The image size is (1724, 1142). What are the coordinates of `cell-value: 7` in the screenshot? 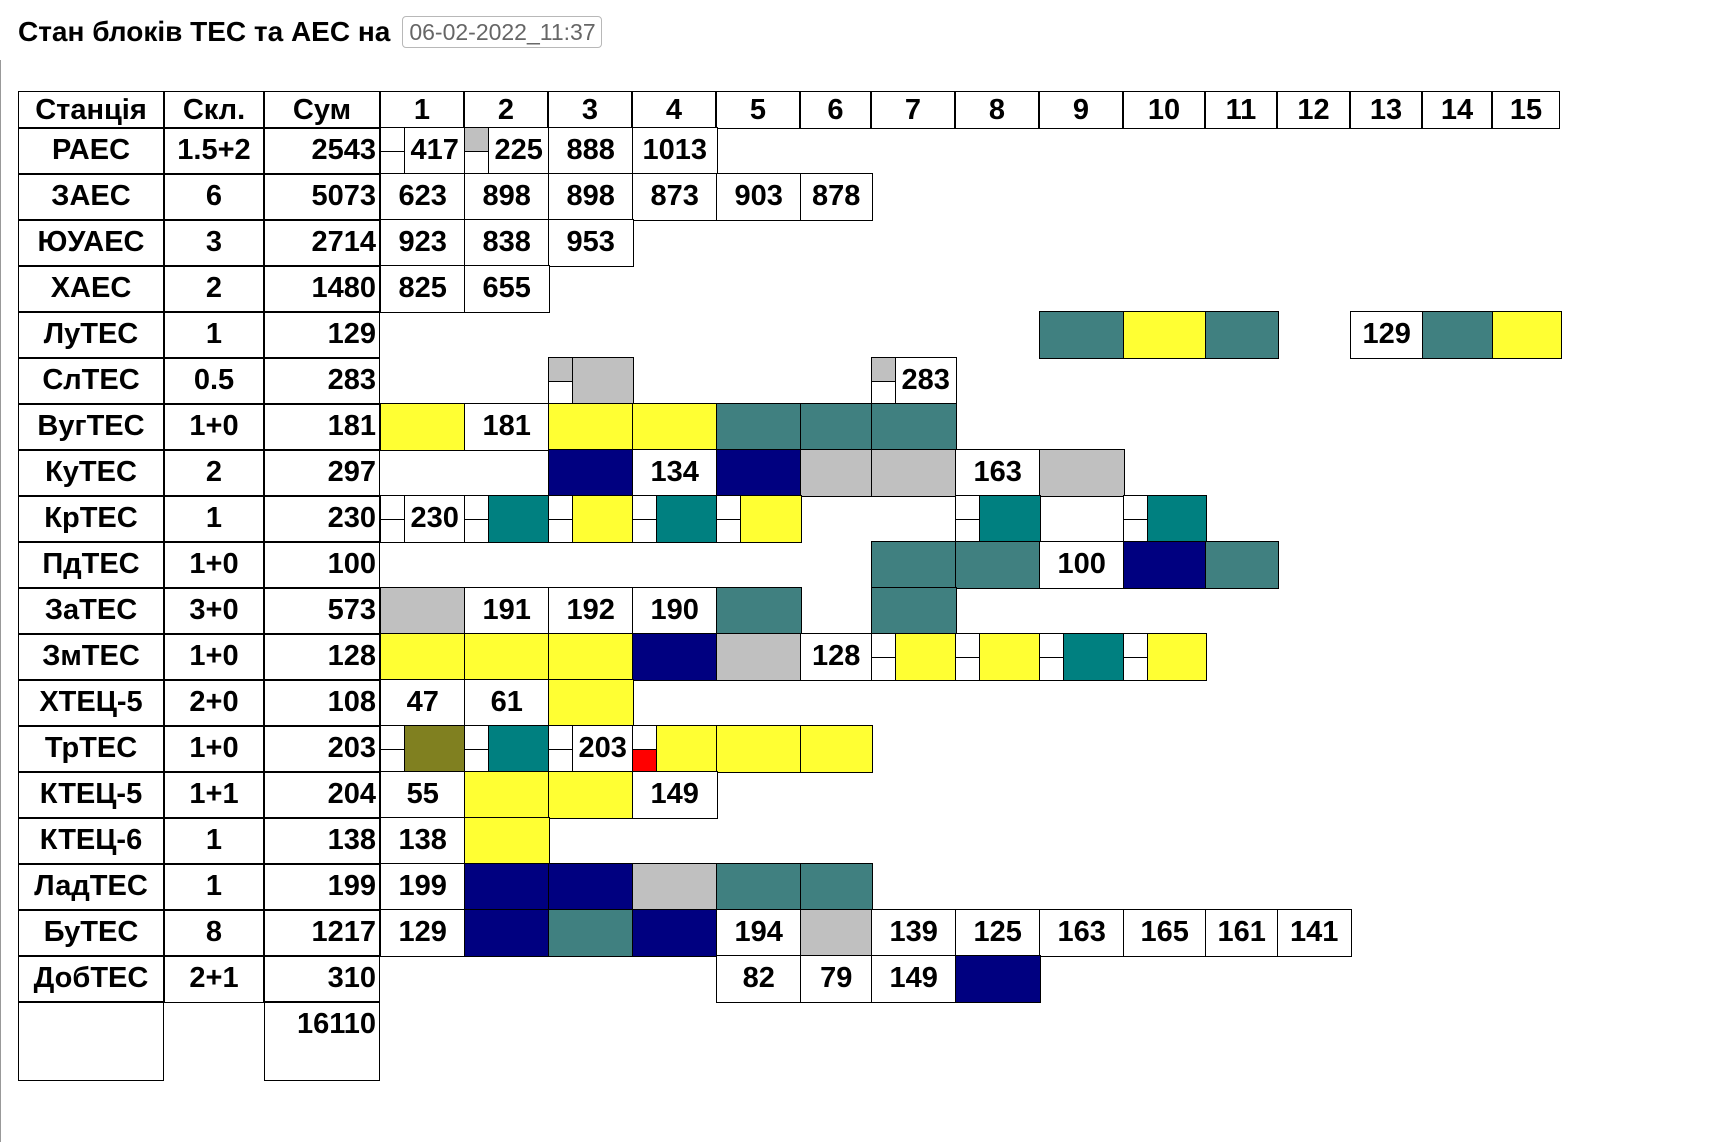 It's located at (913, 109).